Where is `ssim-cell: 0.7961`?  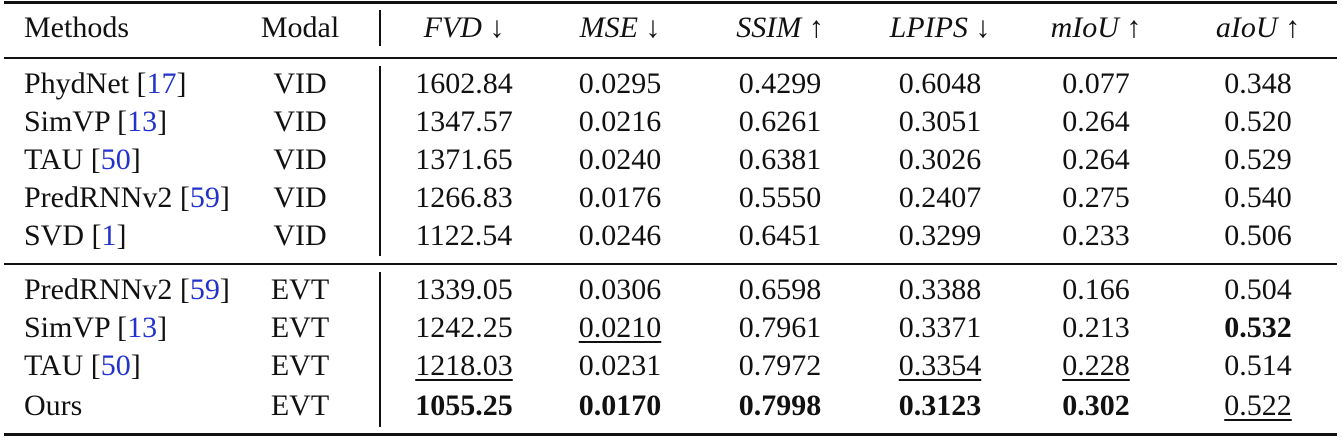 ssim-cell: 0.7961 is located at coordinates (780, 327).